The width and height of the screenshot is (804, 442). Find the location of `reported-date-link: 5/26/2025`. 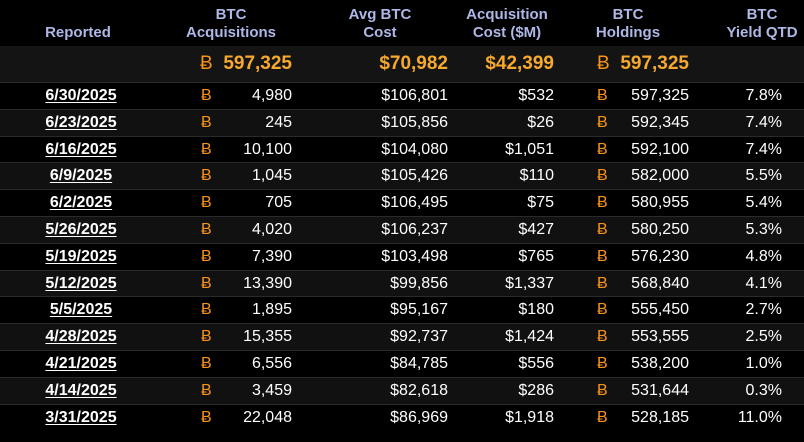

reported-date-link: 5/26/2025 is located at coordinates (81, 229).